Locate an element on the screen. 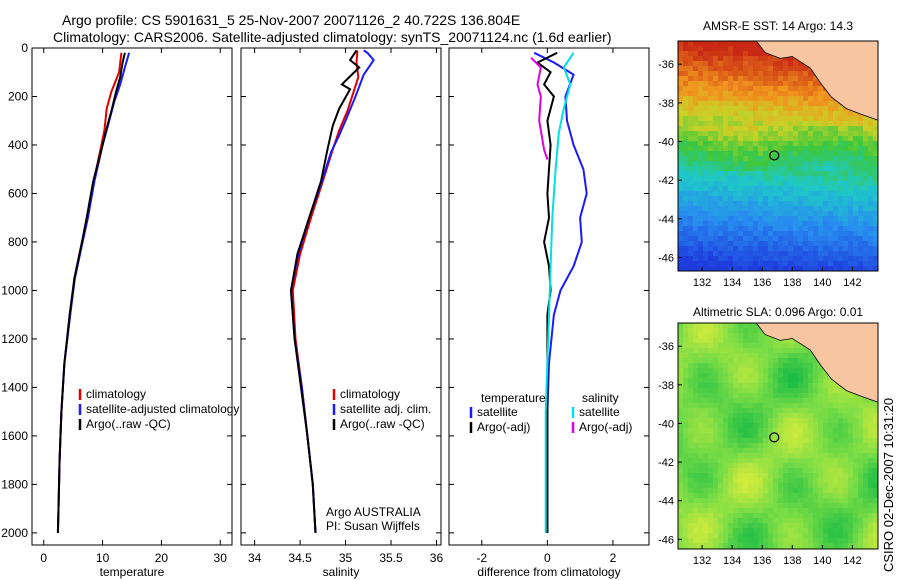  sla_map-xtick-label: 138 is located at coordinates (792, 561).